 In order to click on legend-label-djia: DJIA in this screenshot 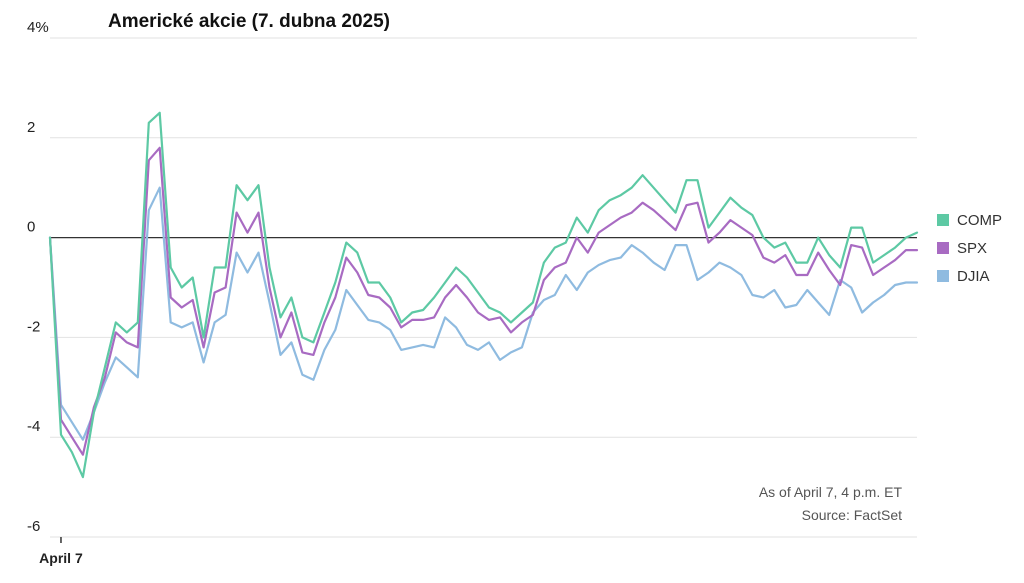, I will do `click(973, 276)`.